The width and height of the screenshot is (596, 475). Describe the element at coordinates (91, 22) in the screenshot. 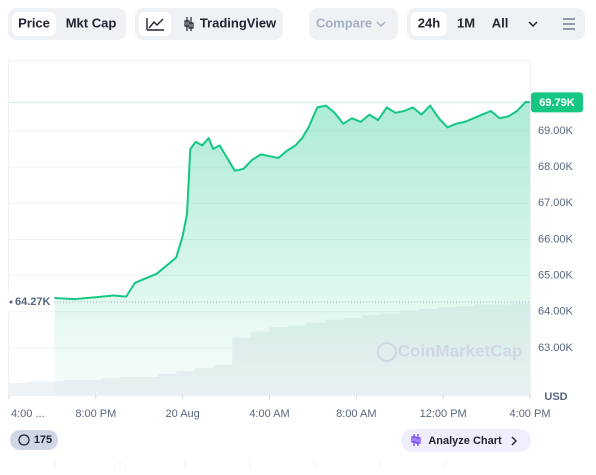

I see `tab: Mkt Cap` at that location.